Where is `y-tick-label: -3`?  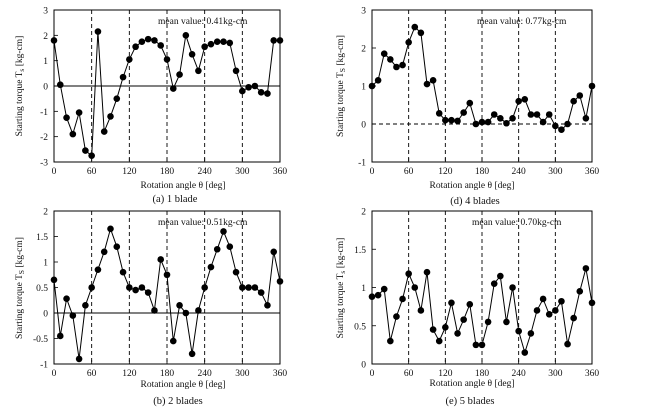
y-tick-label: -3 is located at coordinates (44, 164).